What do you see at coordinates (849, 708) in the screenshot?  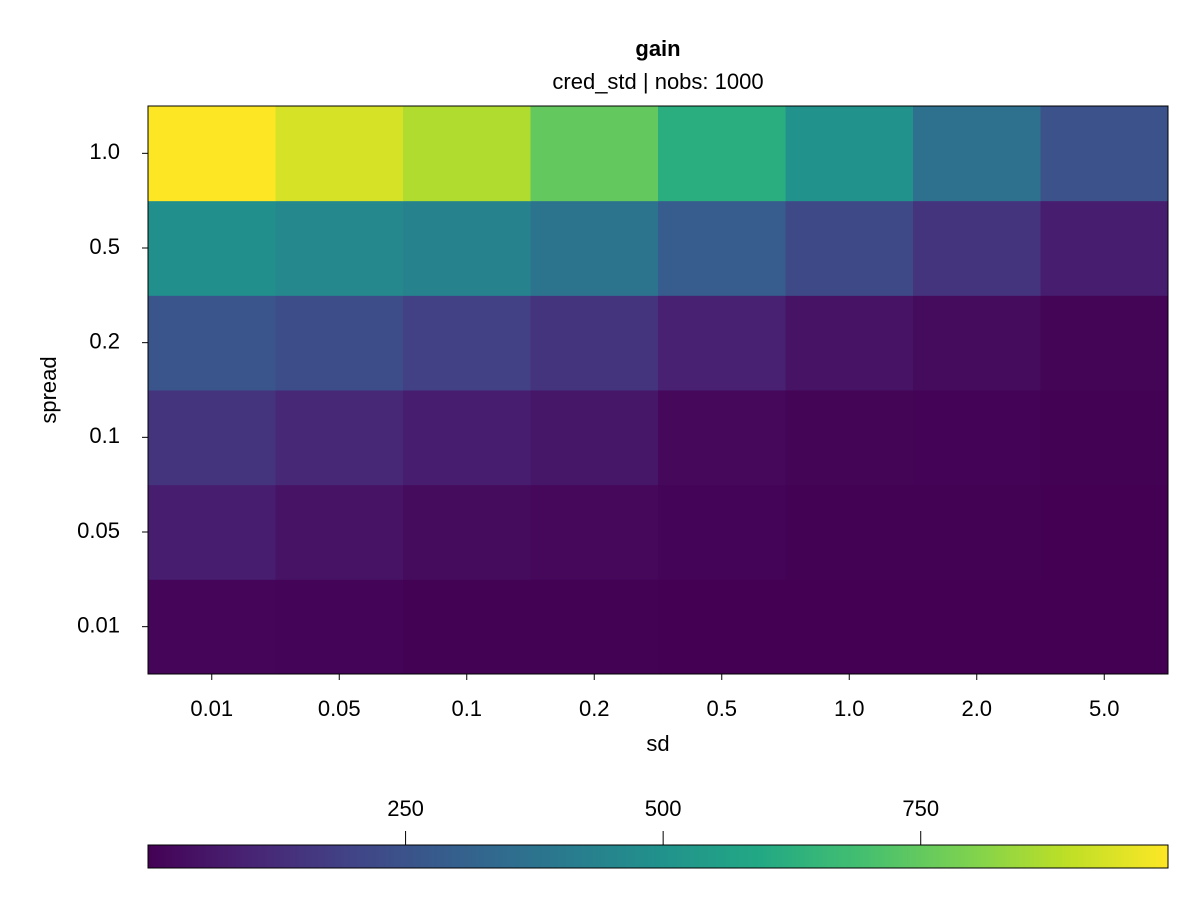 I see `x-tick-label: 1.0` at bounding box center [849, 708].